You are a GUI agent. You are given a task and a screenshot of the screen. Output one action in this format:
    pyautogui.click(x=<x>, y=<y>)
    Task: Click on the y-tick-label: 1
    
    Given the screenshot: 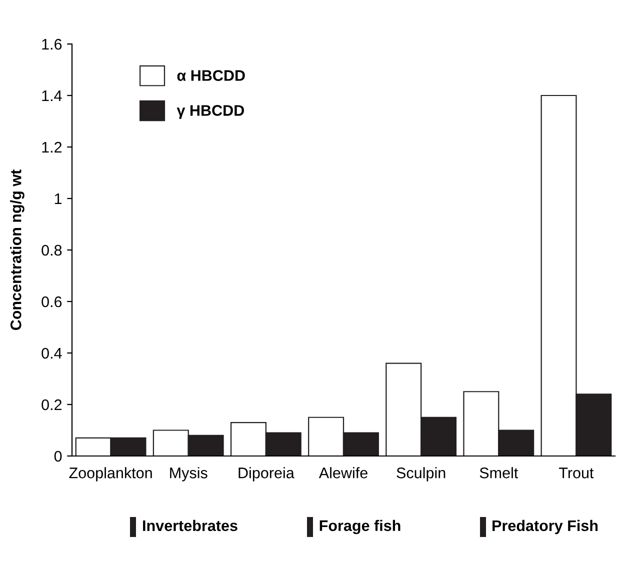 What is the action you would take?
    pyautogui.click(x=58, y=199)
    